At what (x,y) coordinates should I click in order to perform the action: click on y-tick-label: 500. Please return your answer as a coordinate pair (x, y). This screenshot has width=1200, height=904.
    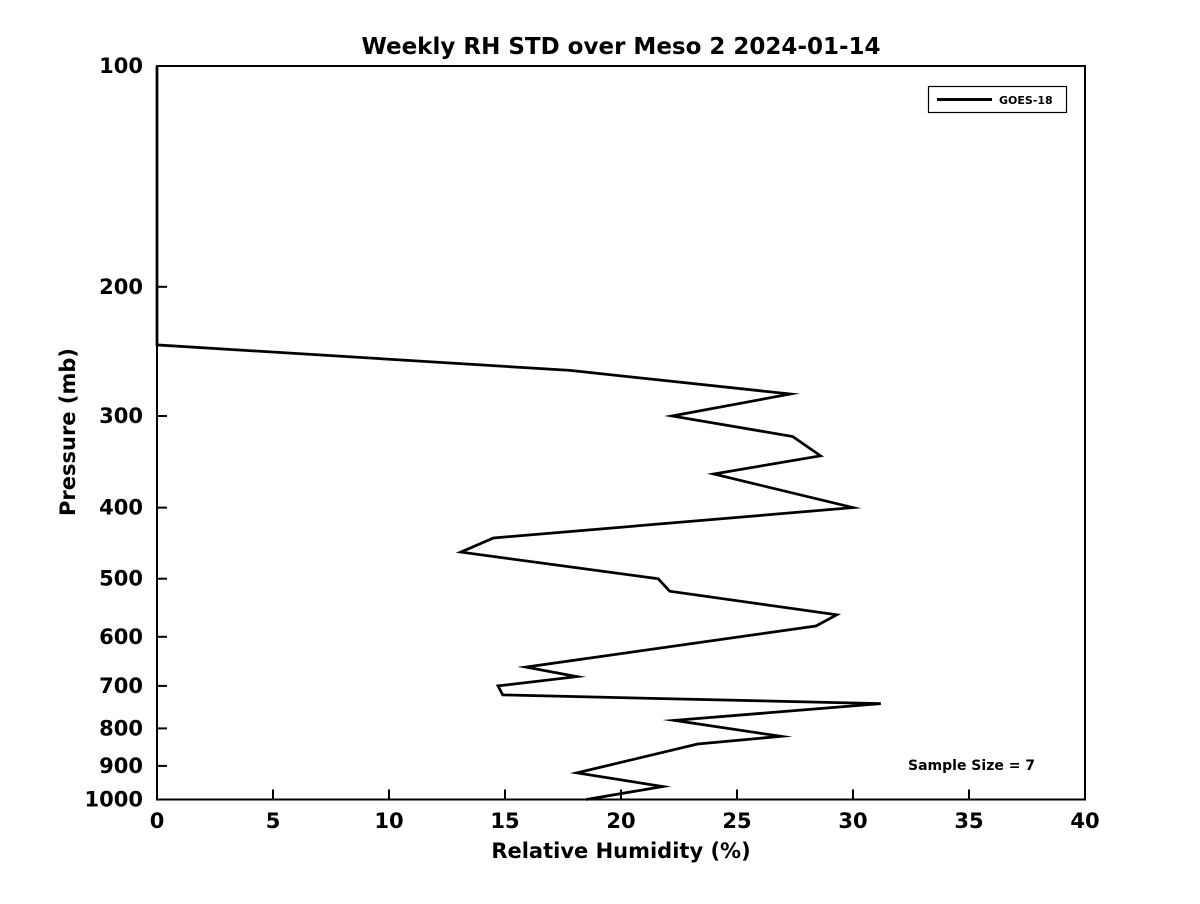
    Looking at the image, I should click on (121, 579).